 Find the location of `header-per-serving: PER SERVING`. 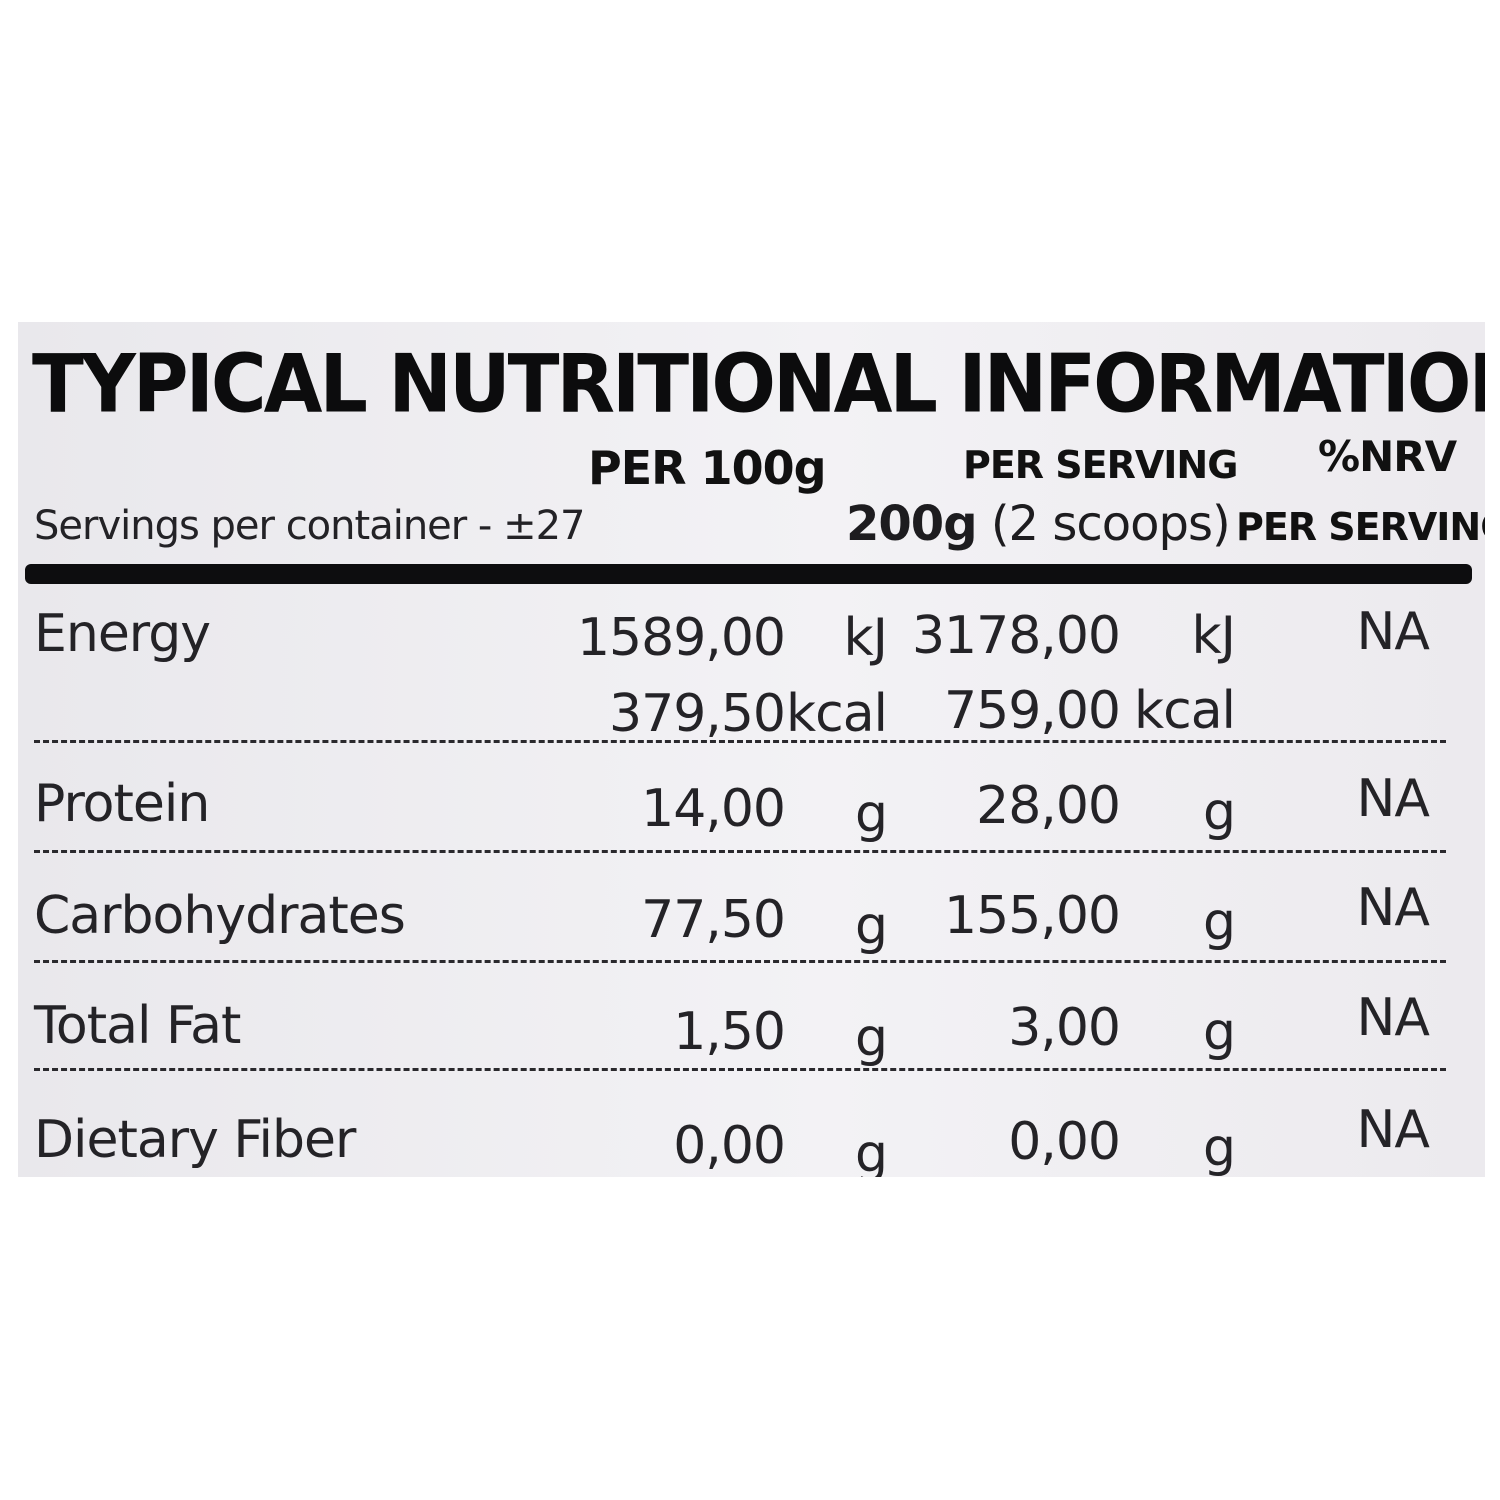

header-per-serving: PER SERVING is located at coordinates (1100, 465).